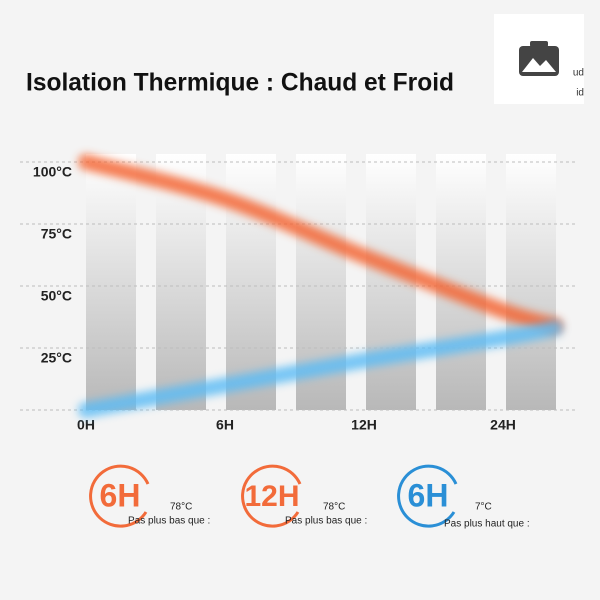 The width and height of the screenshot is (600, 600). Describe the element at coordinates (320, 369) in the screenshot. I see `series-line` at that location.